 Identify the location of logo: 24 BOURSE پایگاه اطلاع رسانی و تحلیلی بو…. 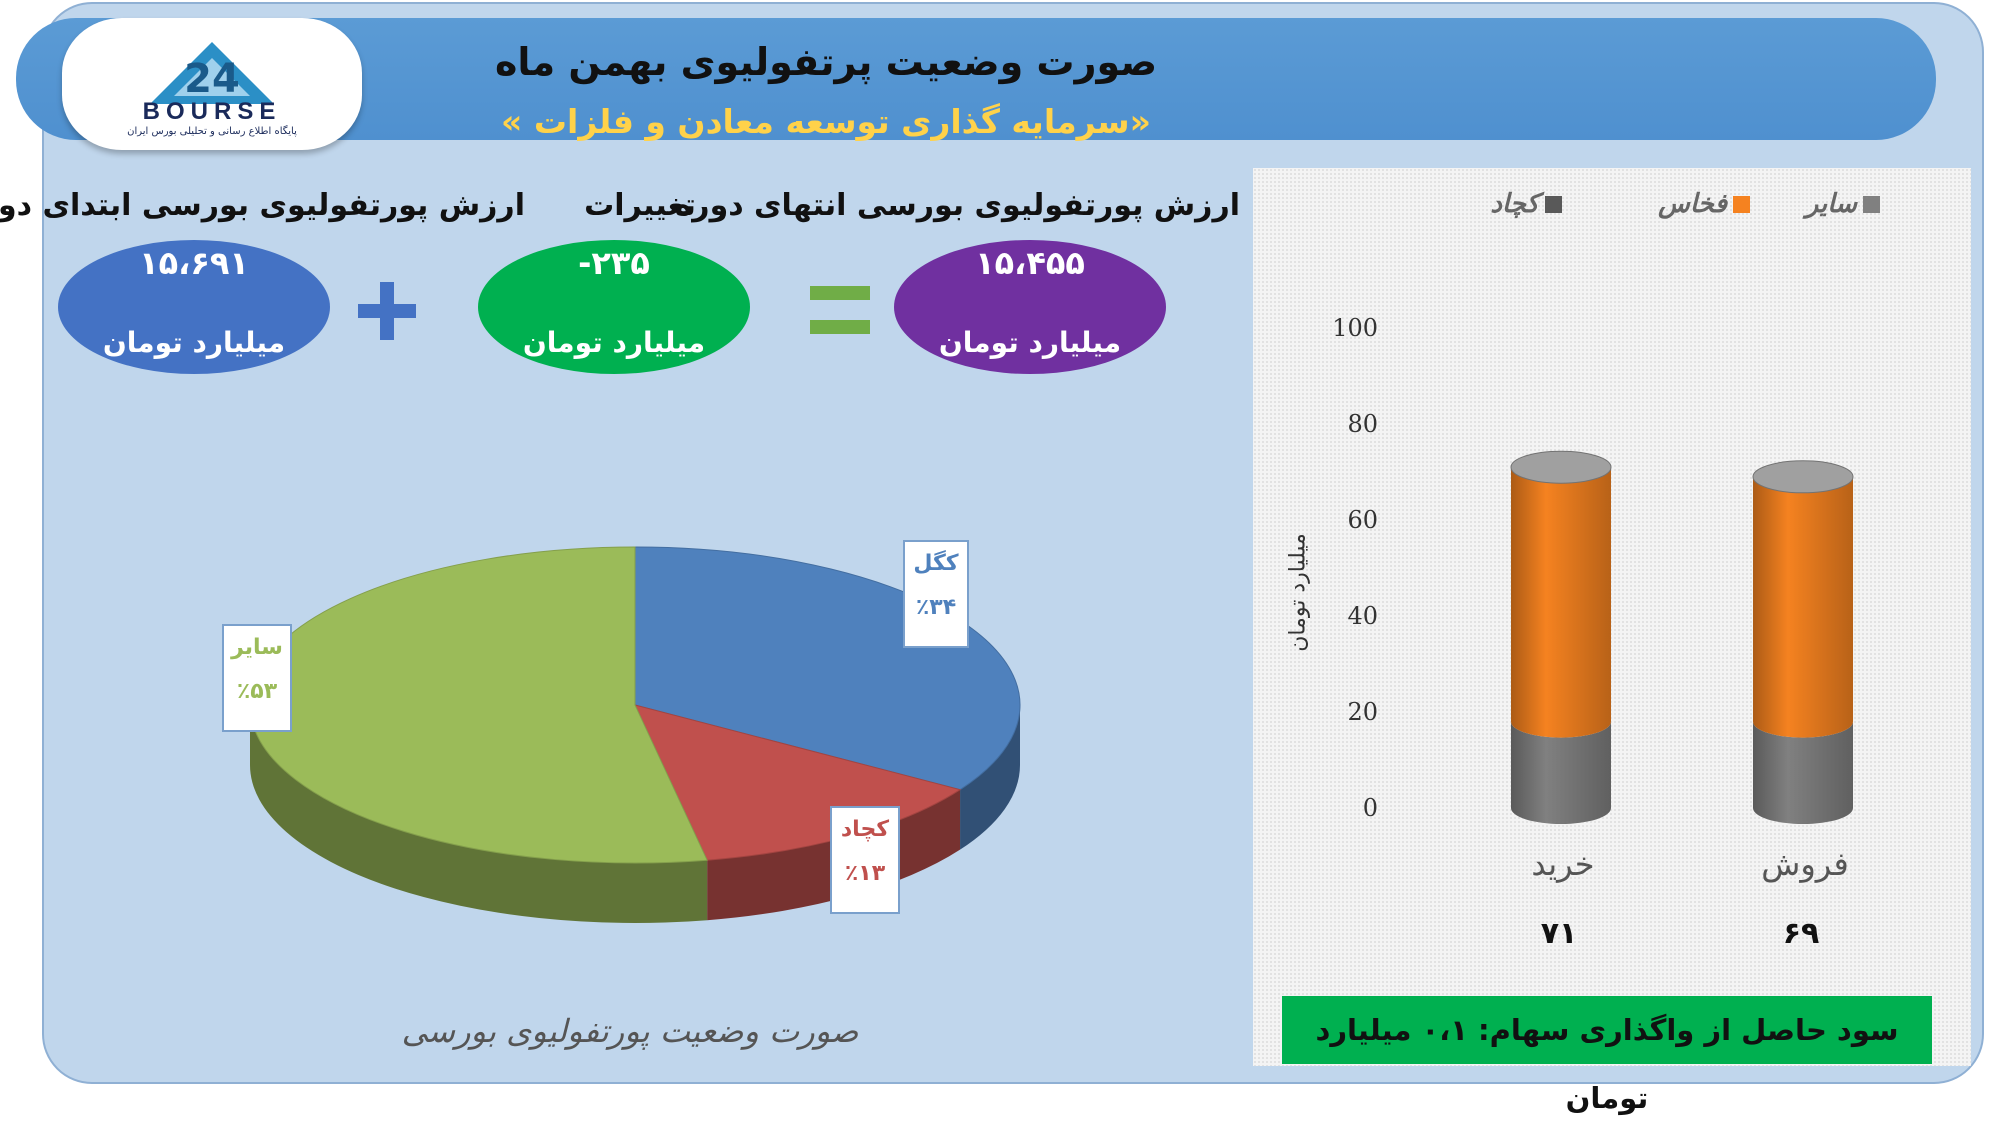
(212, 84).